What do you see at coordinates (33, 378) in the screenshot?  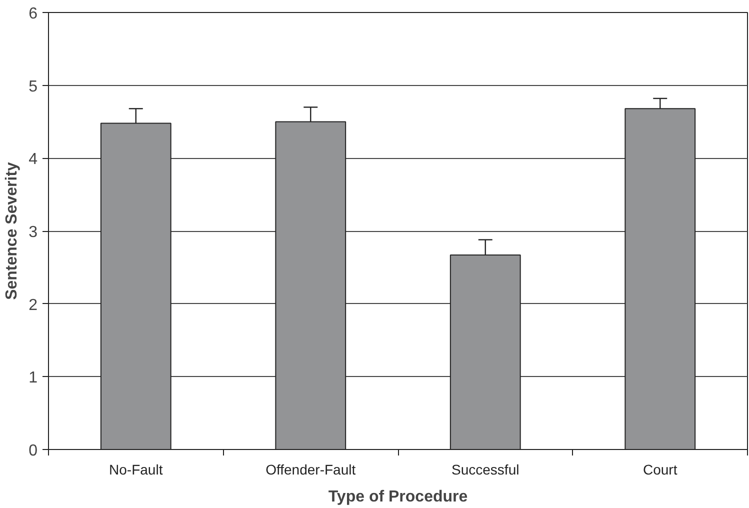 I see `y-tick-label: 1` at bounding box center [33, 378].